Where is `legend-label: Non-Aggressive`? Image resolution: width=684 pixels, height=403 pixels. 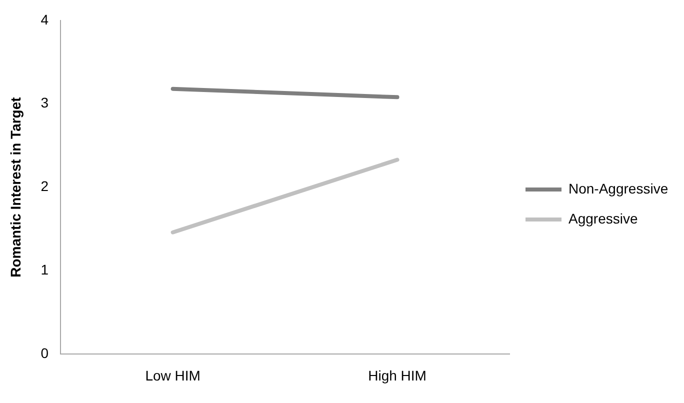 legend-label: Non-Aggressive is located at coordinates (618, 188).